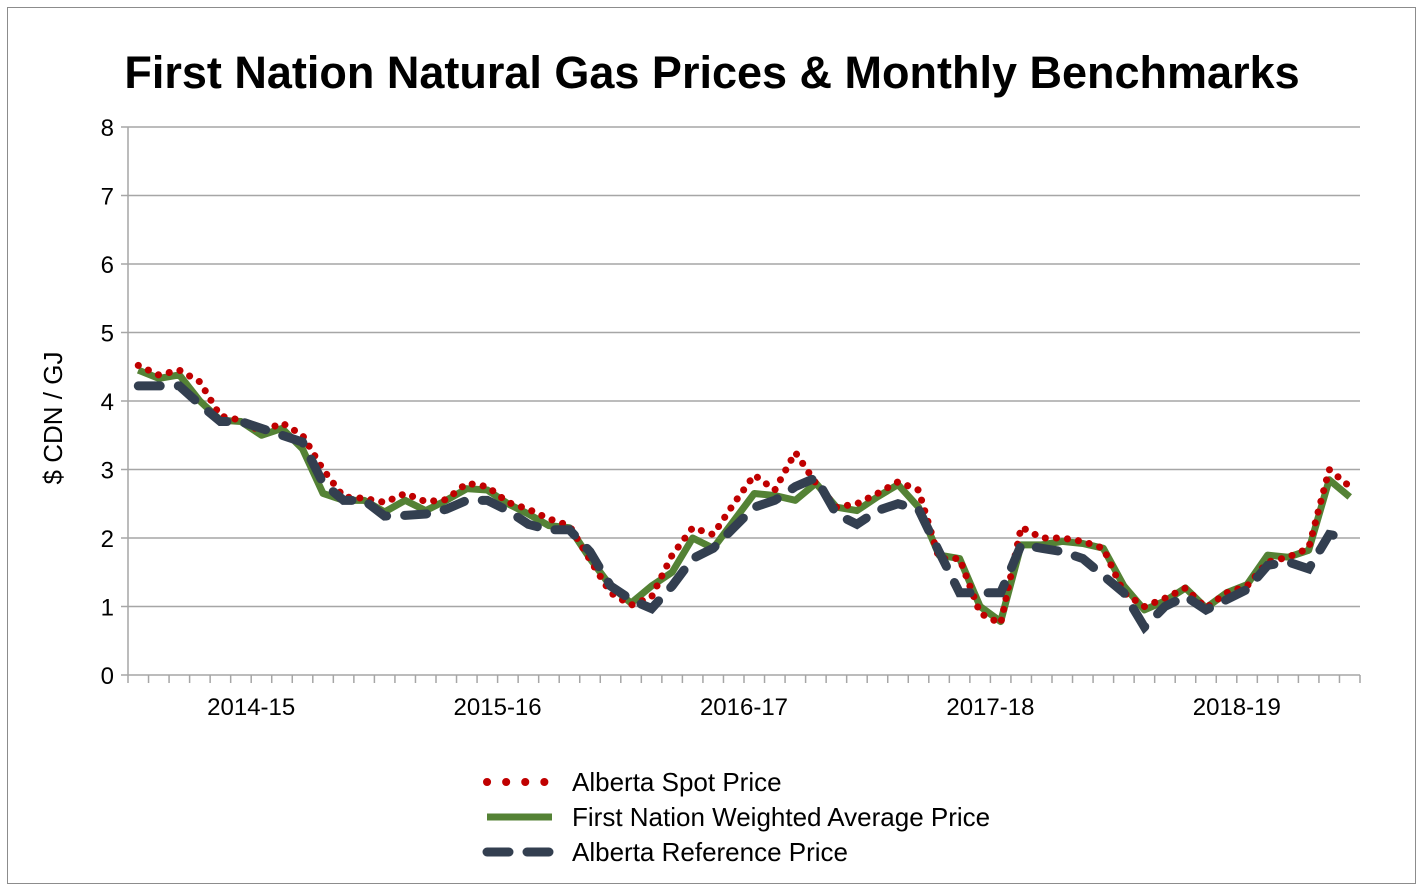 Image resolution: width=1424 pixels, height=893 pixels. I want to click on legend-label: First Nation Weighted Average Price, so click(781, 817).